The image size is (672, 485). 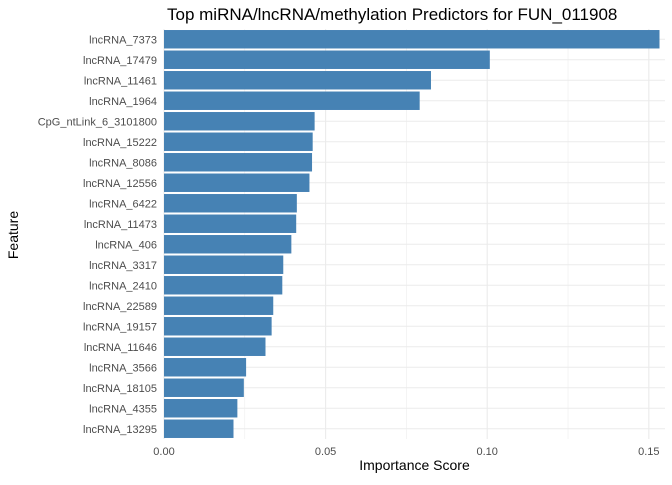 I want to click on x-axis-title: Importance Score, so click(x=414, y=465).